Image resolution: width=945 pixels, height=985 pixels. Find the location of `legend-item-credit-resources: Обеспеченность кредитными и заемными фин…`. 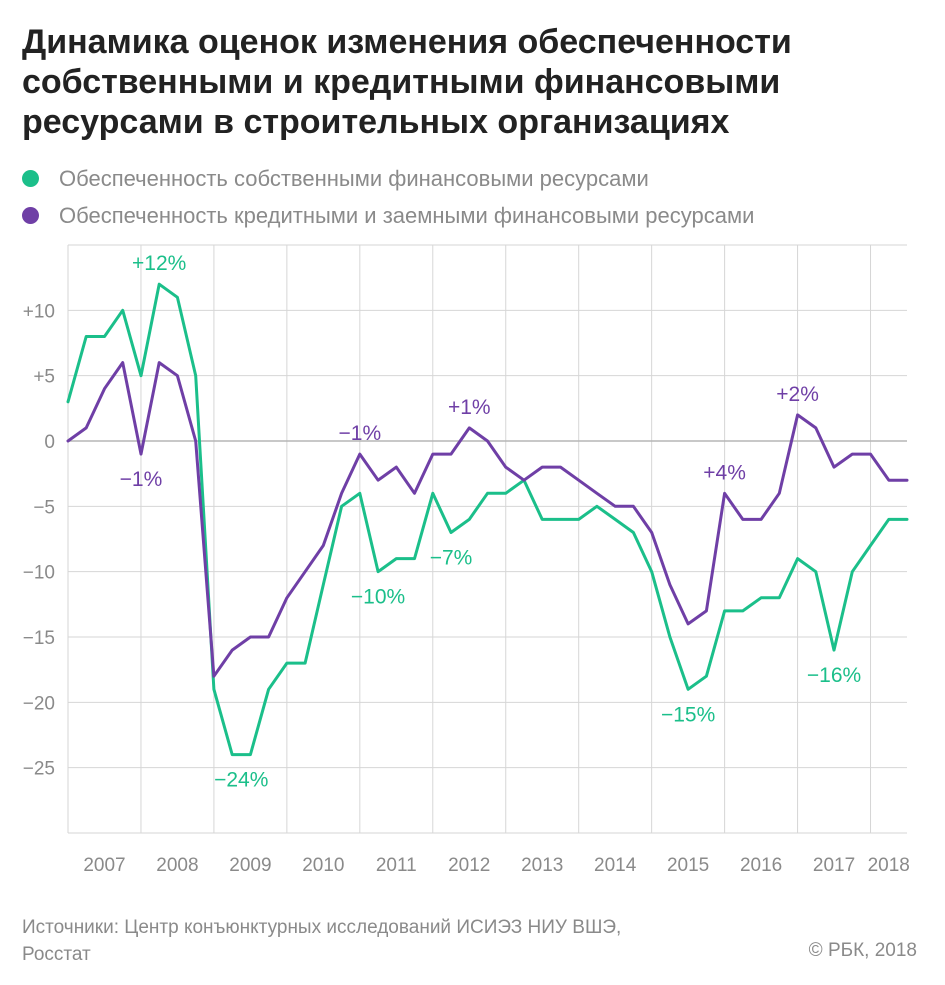

legend-item-credit-resources: Обеспеченность кредитными и заемными фин… is located at coordinates (388, 215).